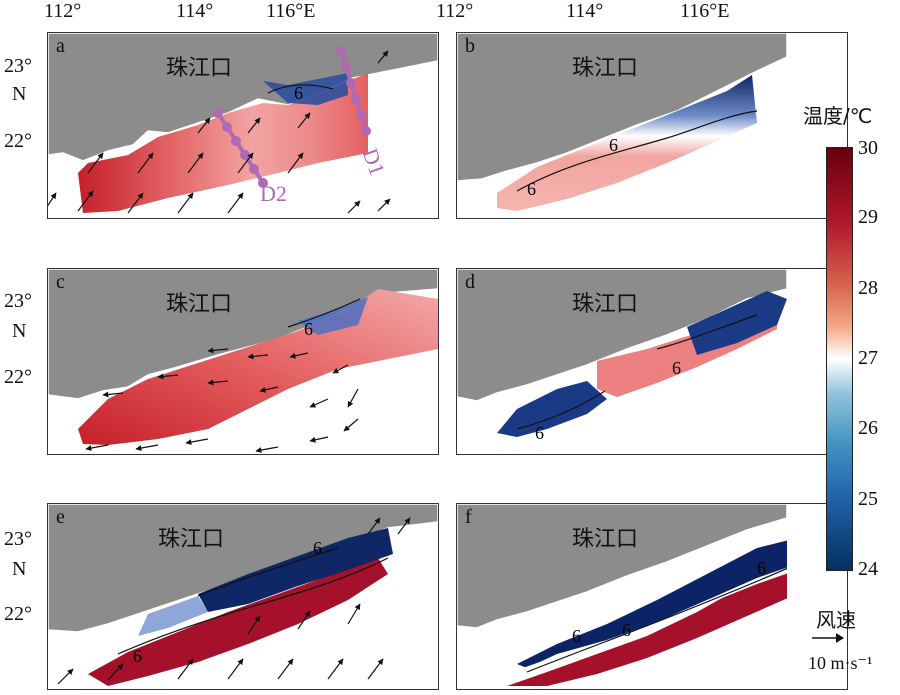 The height and width of the screenshot is (695, 900). Describe the element at coordinates (707, 332) in the screenshot. I see `contour-6-d` at that location.